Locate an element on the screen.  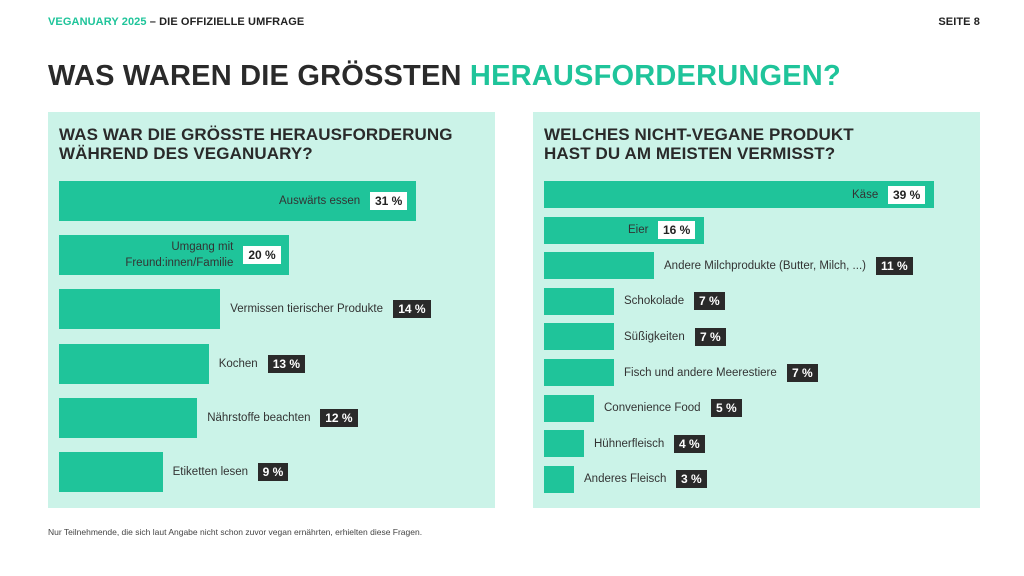
category-label-line-1: Umgang mit is located at coordinates (202, 247).